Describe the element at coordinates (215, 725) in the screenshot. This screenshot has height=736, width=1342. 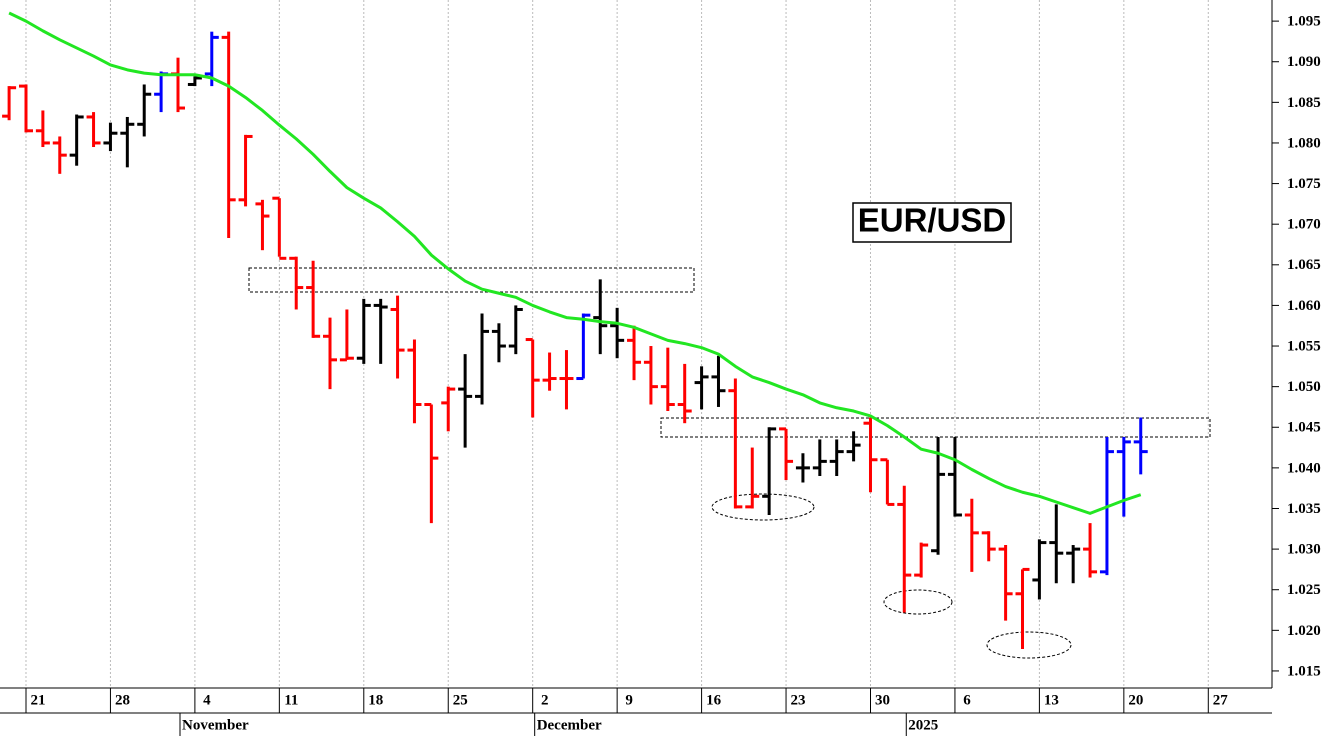
I see `month-label: November` at that location.